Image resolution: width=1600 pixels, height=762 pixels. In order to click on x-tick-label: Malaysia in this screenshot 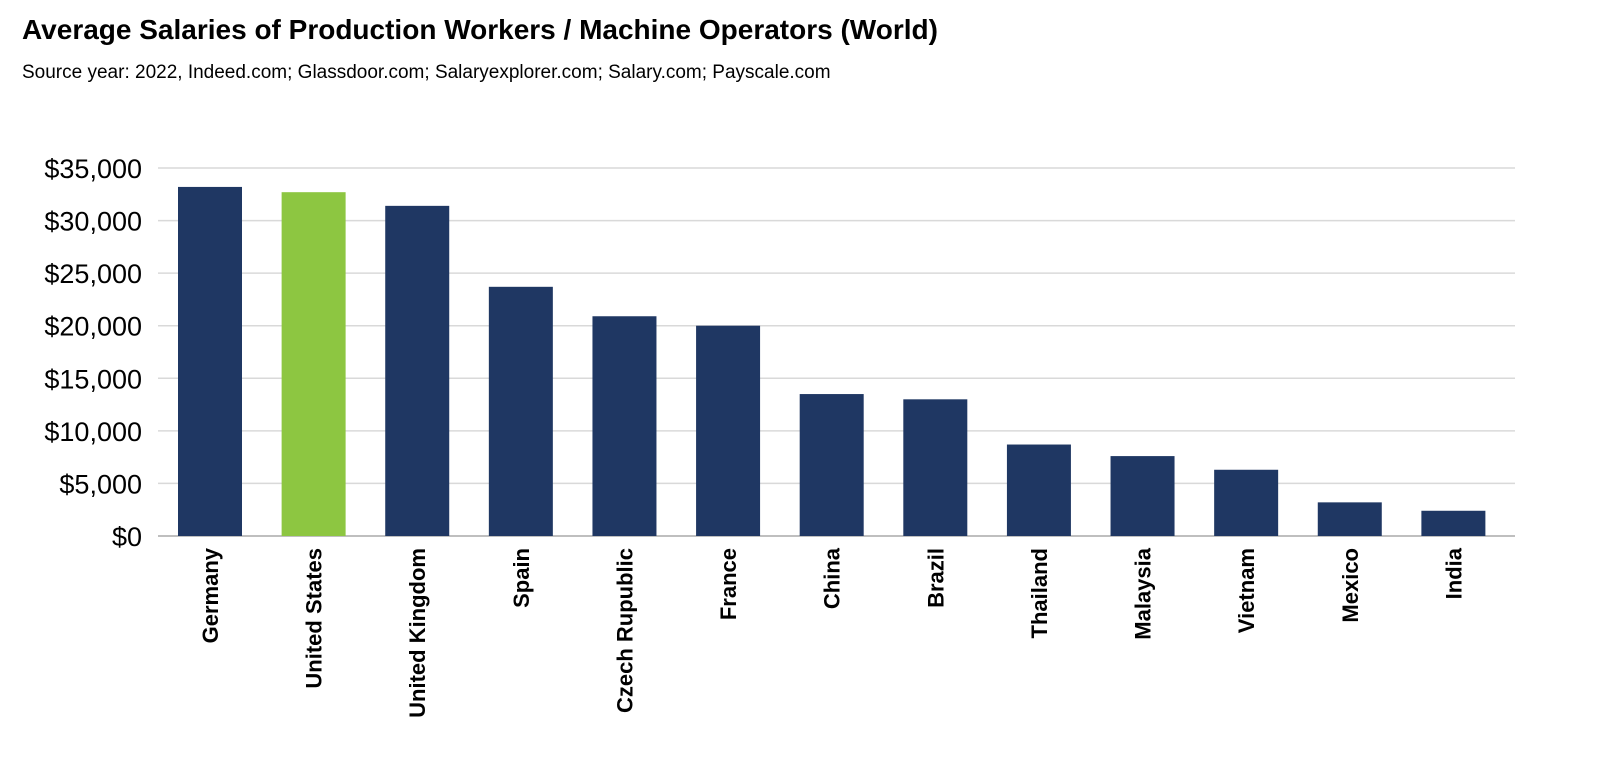, I will do `click(1143, 593)`.